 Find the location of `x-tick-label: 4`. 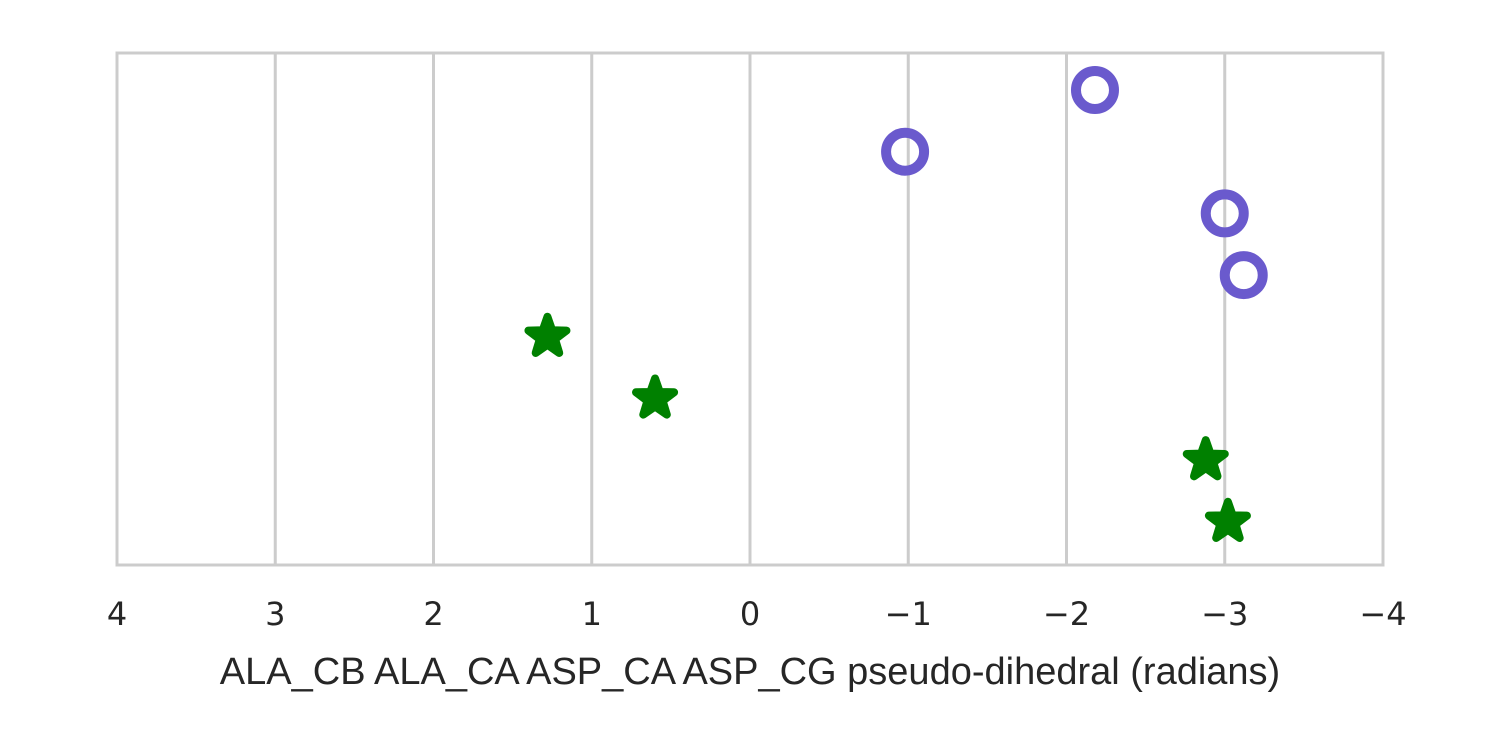

x-tick-label: 4 is located at coordinates (117, 614).